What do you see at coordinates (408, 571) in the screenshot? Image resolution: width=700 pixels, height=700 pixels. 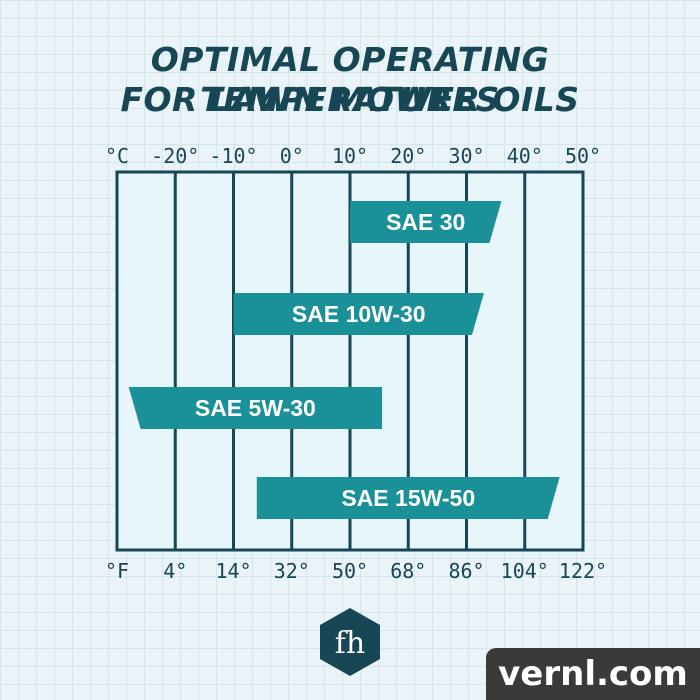 I see `fahrenheit-tick-label: 68°` at bounding box center [408, 571].